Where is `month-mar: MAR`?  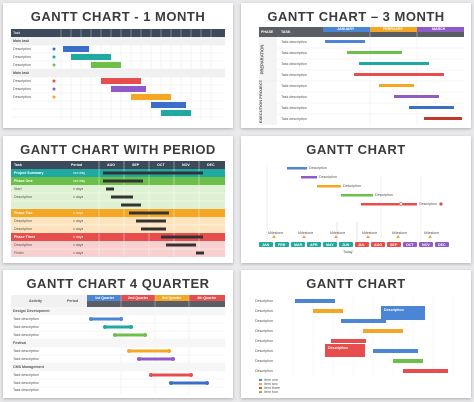
month-mar: MAR is located at coordinates (298, 244).